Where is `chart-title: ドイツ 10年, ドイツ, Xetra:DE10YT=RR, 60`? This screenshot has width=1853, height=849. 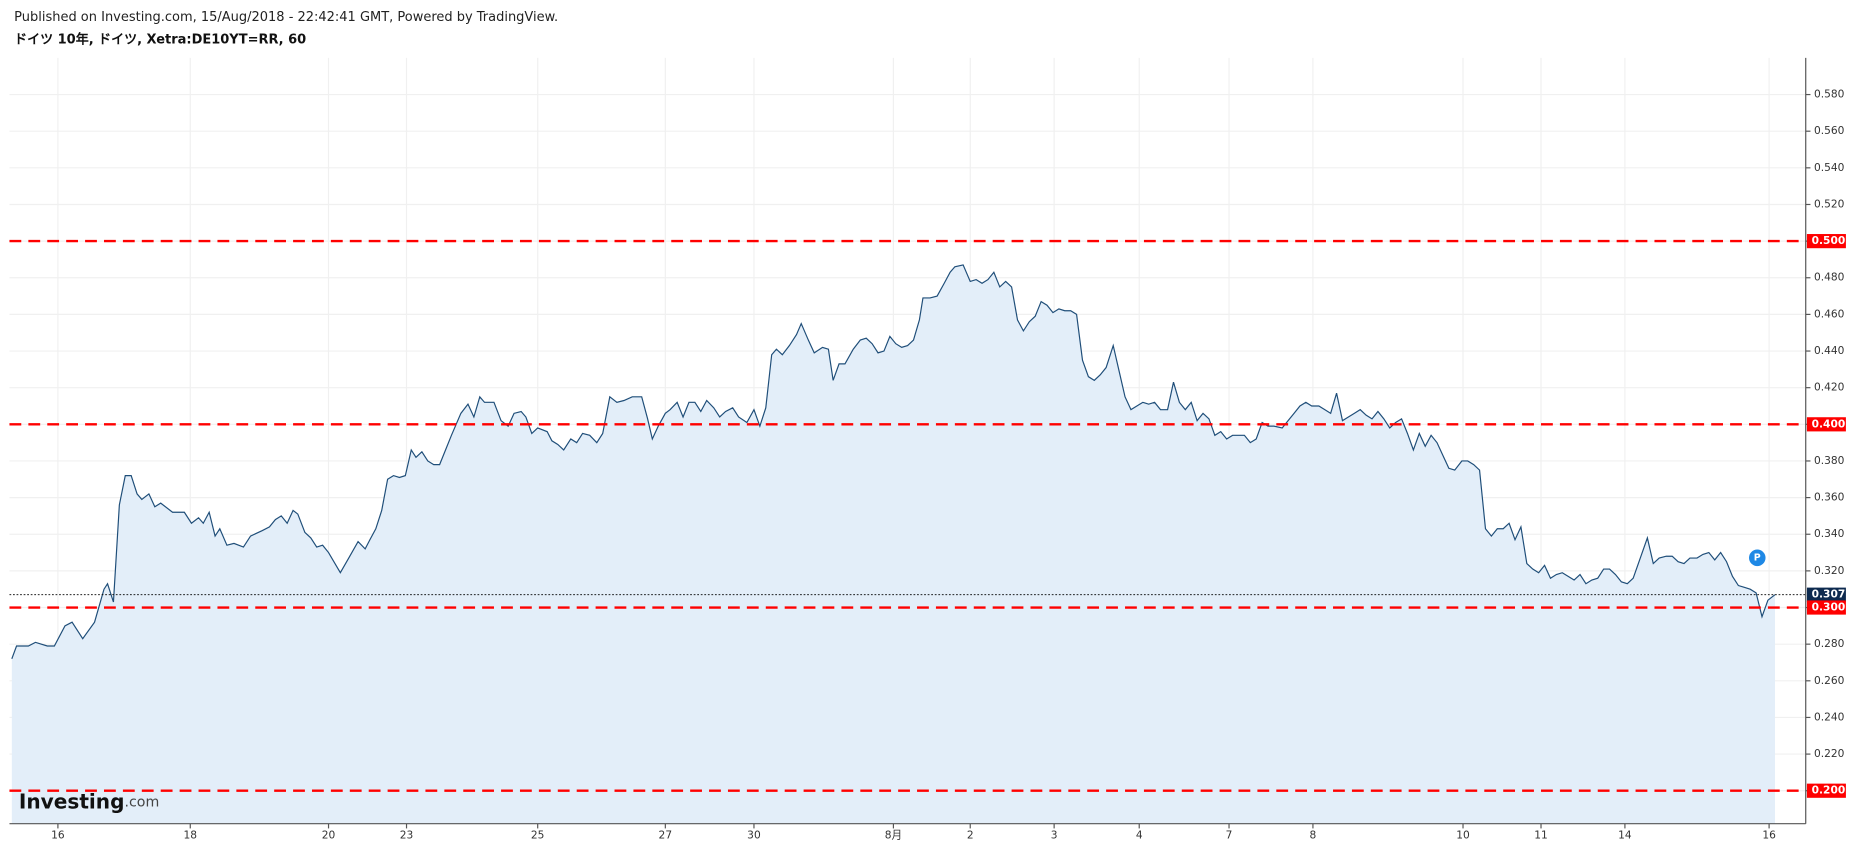
chart-title: ドイツ 10年, ドイツ, Xetra:DE10YT=RR, 60 is located at coordinates (160, 40).